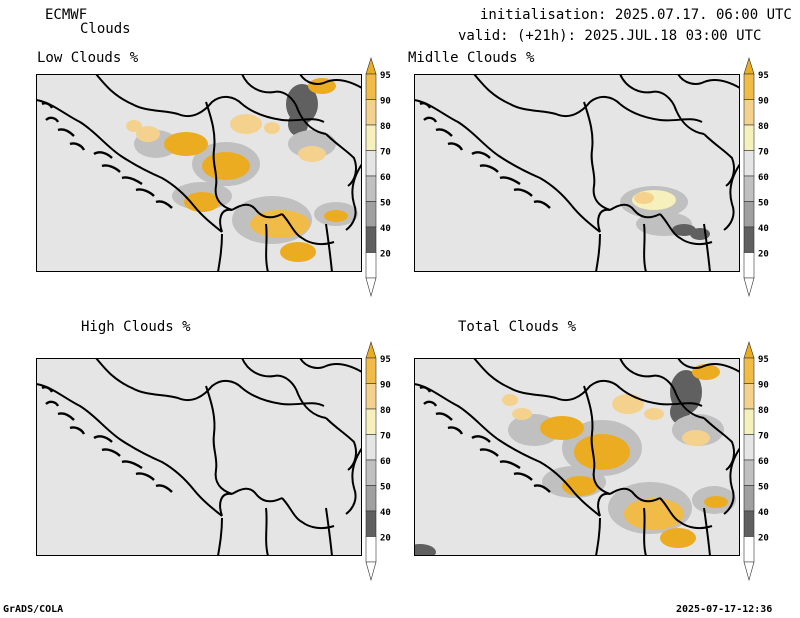 The image size is (800, 618). I want to click on colorbar-label: 20, so click(763, 255).